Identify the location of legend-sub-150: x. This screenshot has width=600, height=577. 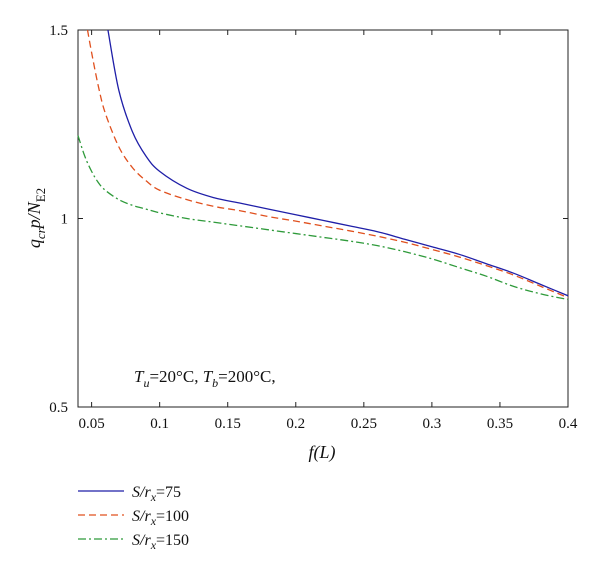
(153, 545).